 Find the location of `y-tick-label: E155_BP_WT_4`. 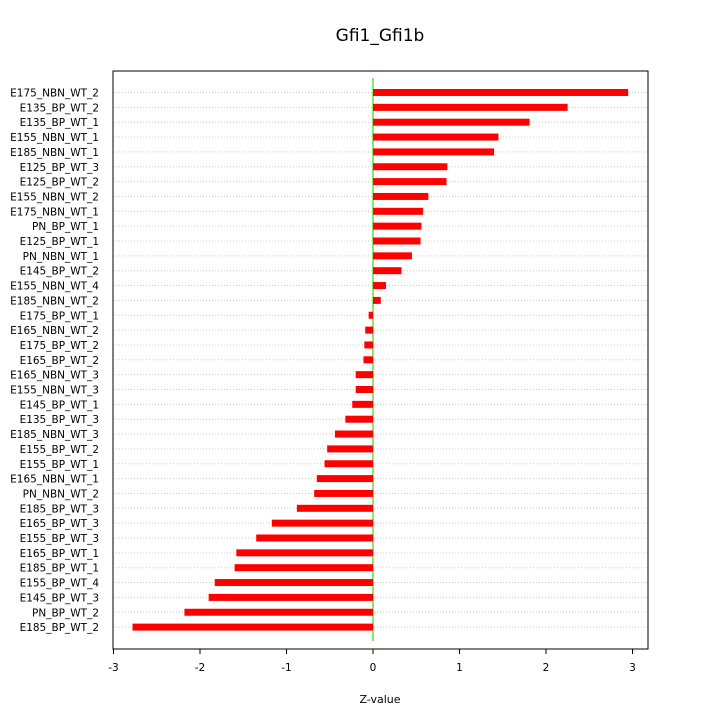

y-tick-label: E155_BP_WT_4 is located at coordinates (60, 584).